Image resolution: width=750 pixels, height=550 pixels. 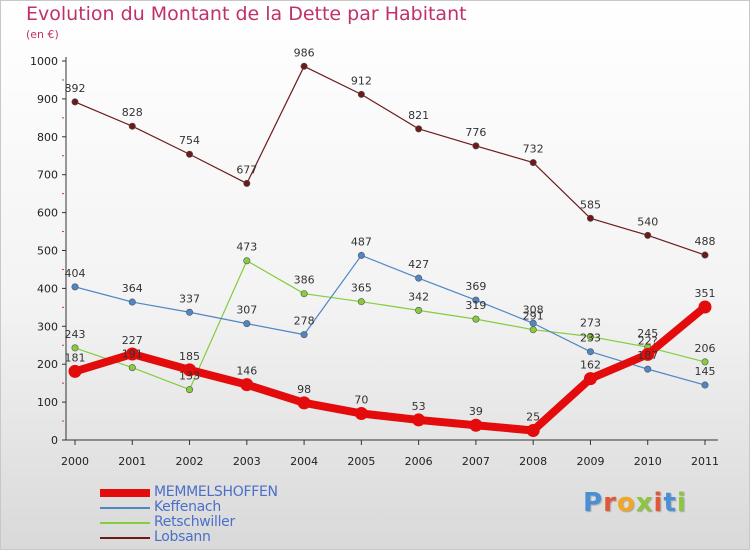 I want to click on y-tick-label: 400, so click(x=47, y=288).